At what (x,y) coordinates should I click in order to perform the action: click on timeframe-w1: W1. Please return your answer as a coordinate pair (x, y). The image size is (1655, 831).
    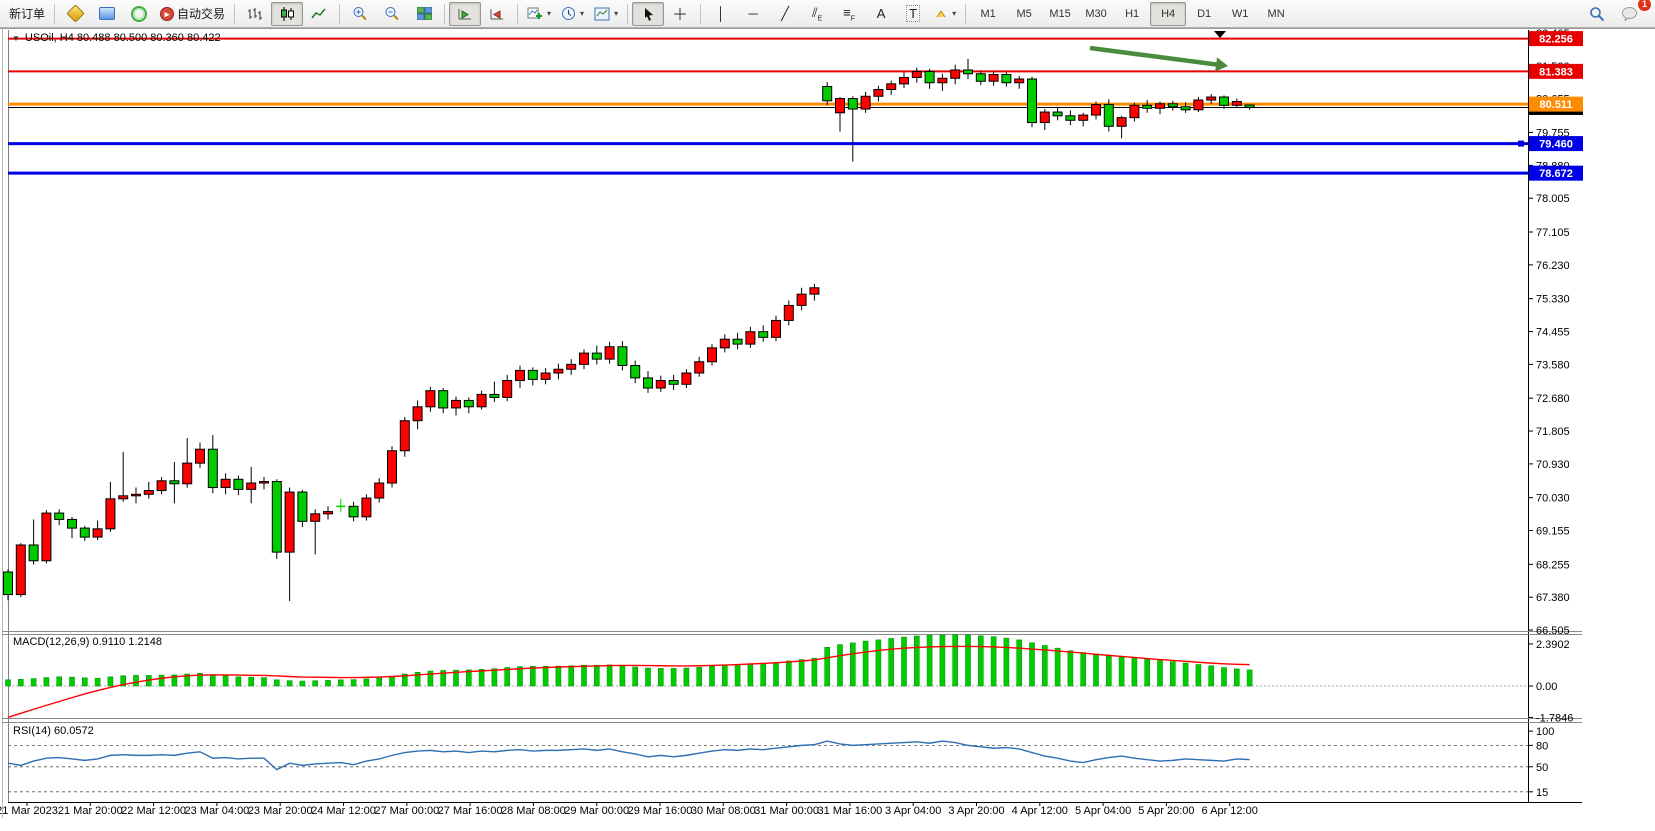
    Looking at the image, I should click on (1240, 13).